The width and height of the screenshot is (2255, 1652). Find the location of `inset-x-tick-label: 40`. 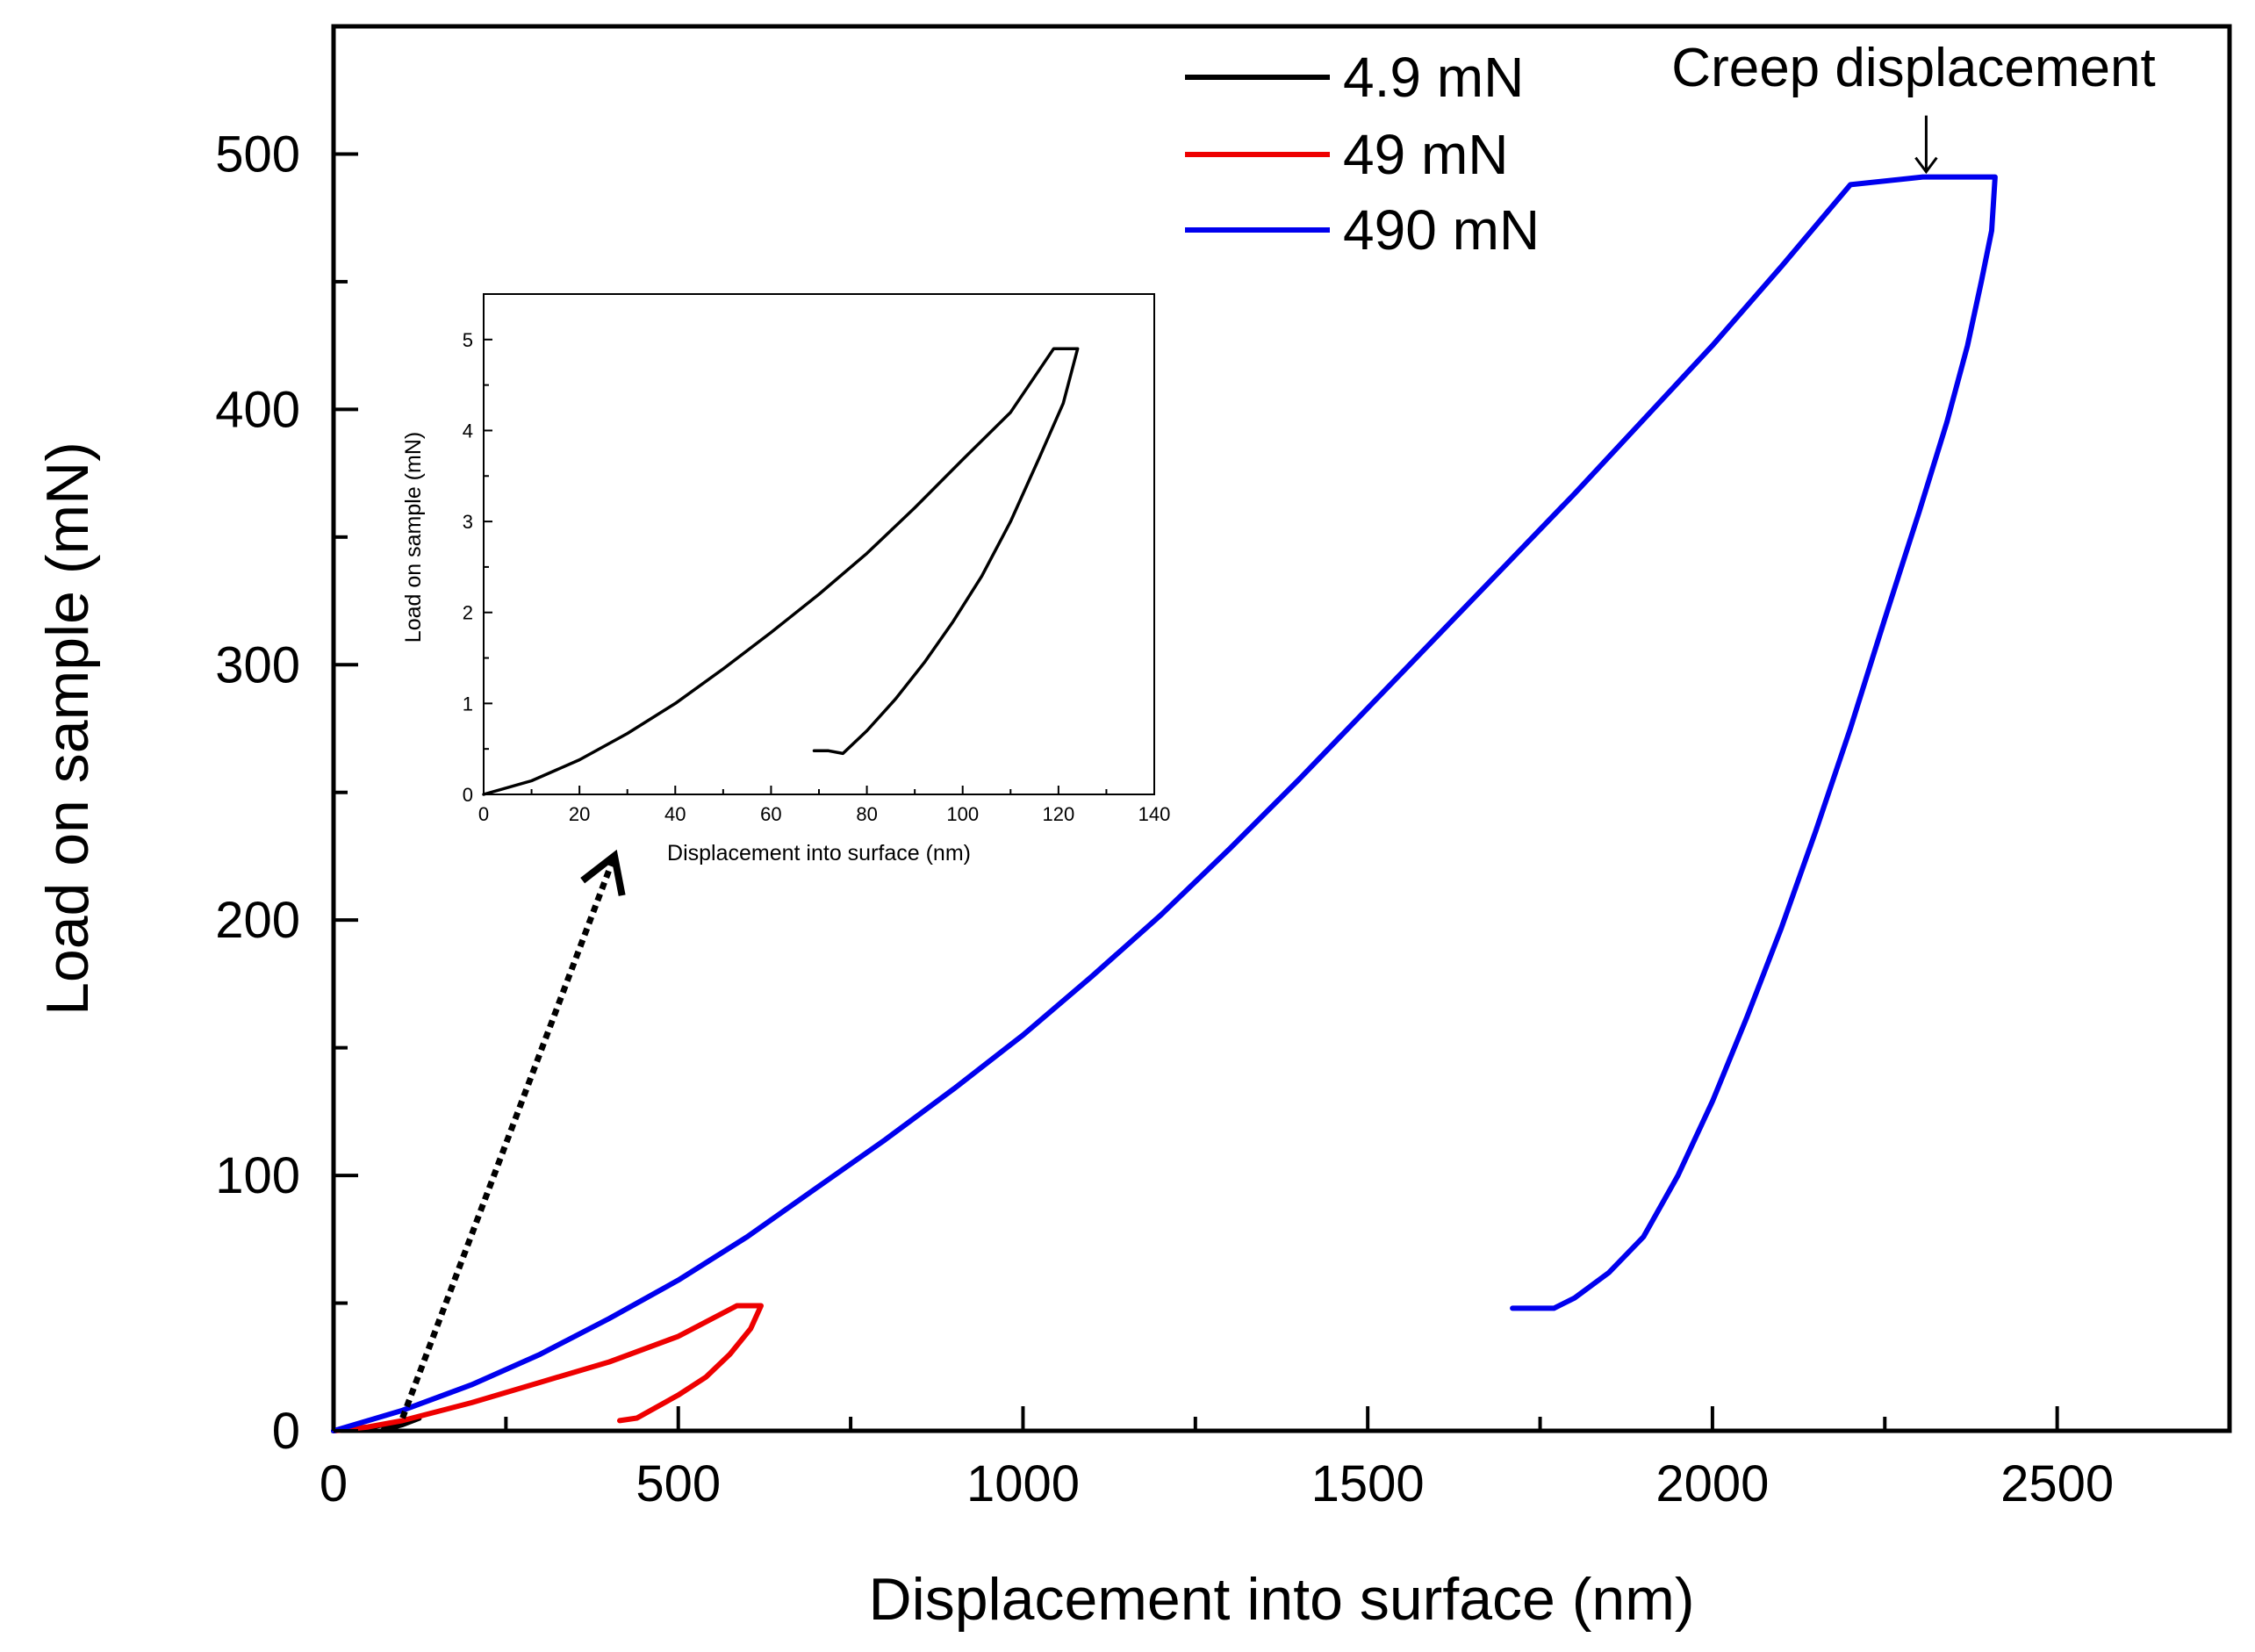

inset-x-tick-label: 40 is located at coordinates (675, 814).